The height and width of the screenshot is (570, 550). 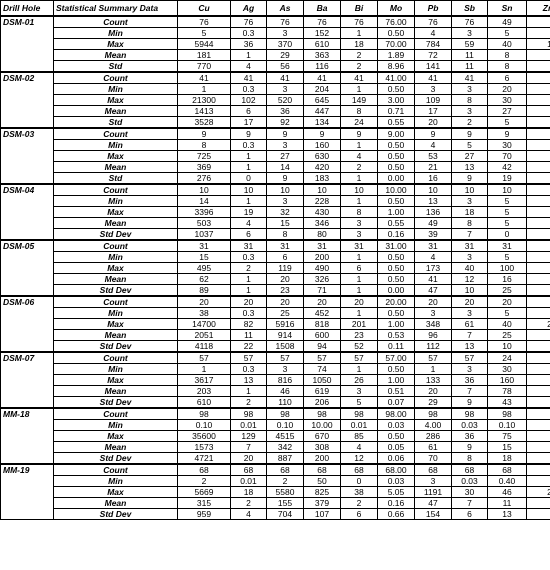 I want to click on value-cell-as: 27, so click(x=285, y=156).